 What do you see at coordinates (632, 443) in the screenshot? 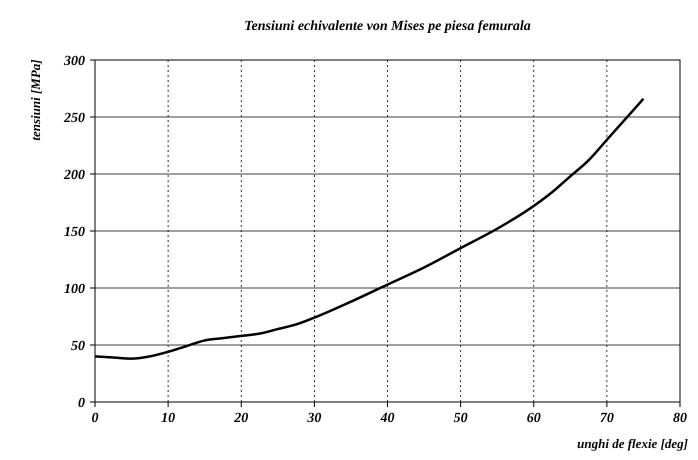
I see `x-axis-title: unghi de flexie [deg]` at bounding box center [632, 443].